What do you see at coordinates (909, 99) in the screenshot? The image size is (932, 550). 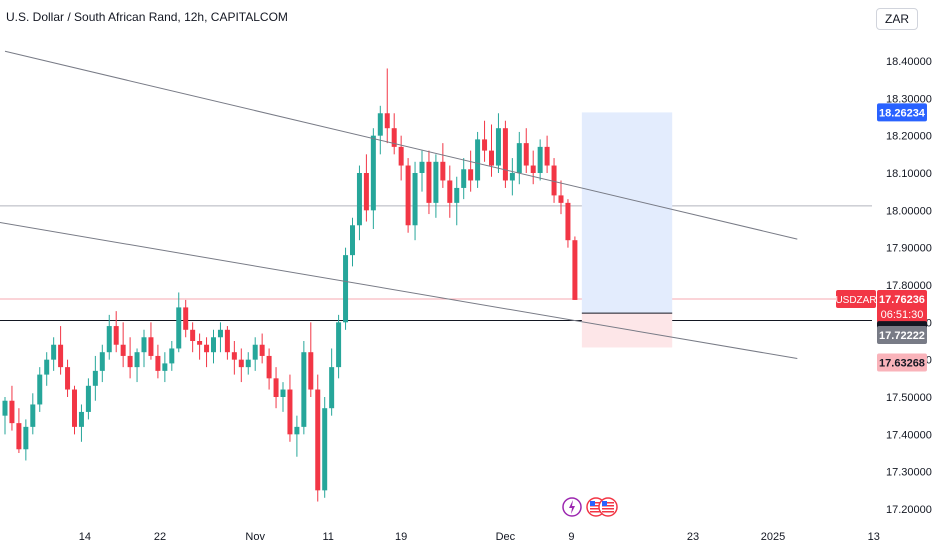 I see `y-tick-label: 18.30000` at bounding box center [909, 99].